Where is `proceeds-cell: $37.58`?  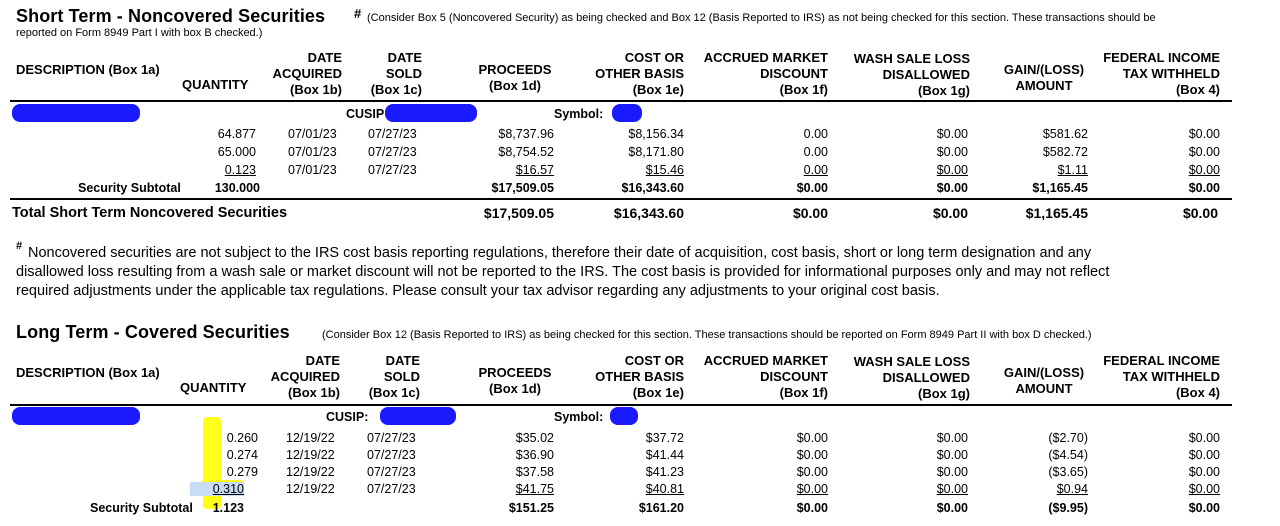 proceeds-cell: $37.58 is located at coordinates (534, 472).